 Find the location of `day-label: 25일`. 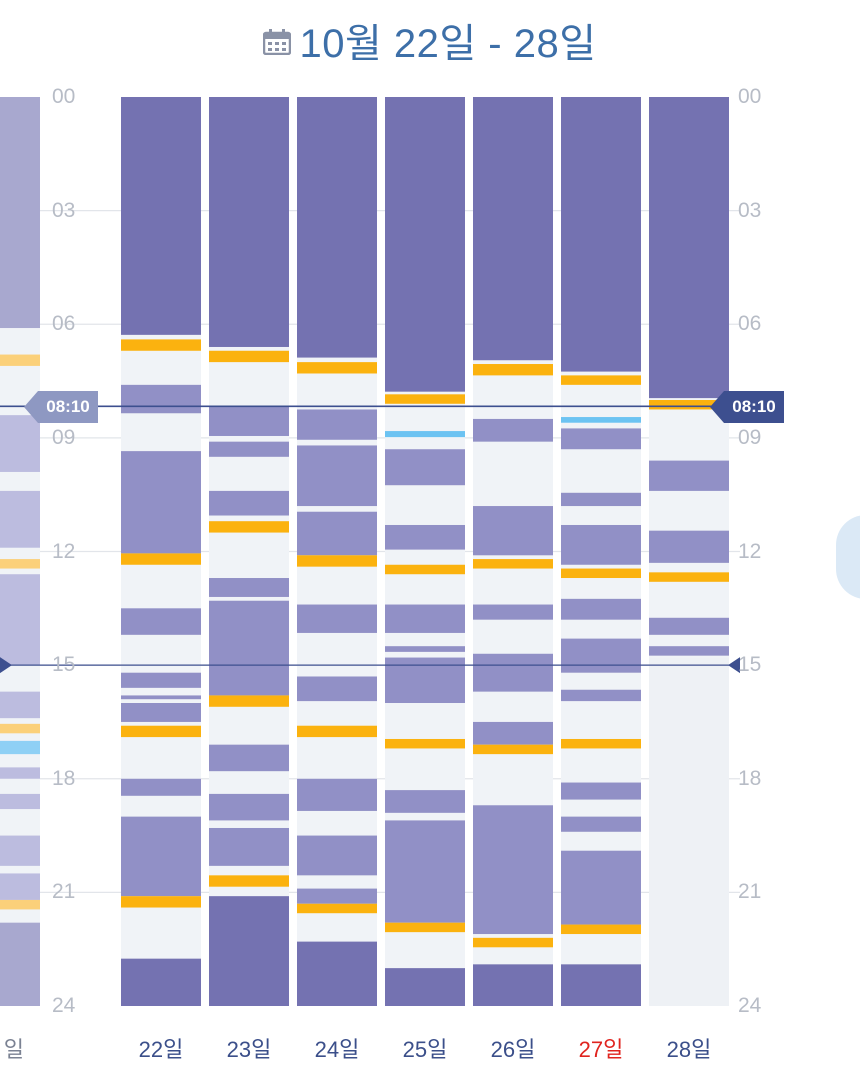

day-label: 25일 is located at coordinates (425, 1049).